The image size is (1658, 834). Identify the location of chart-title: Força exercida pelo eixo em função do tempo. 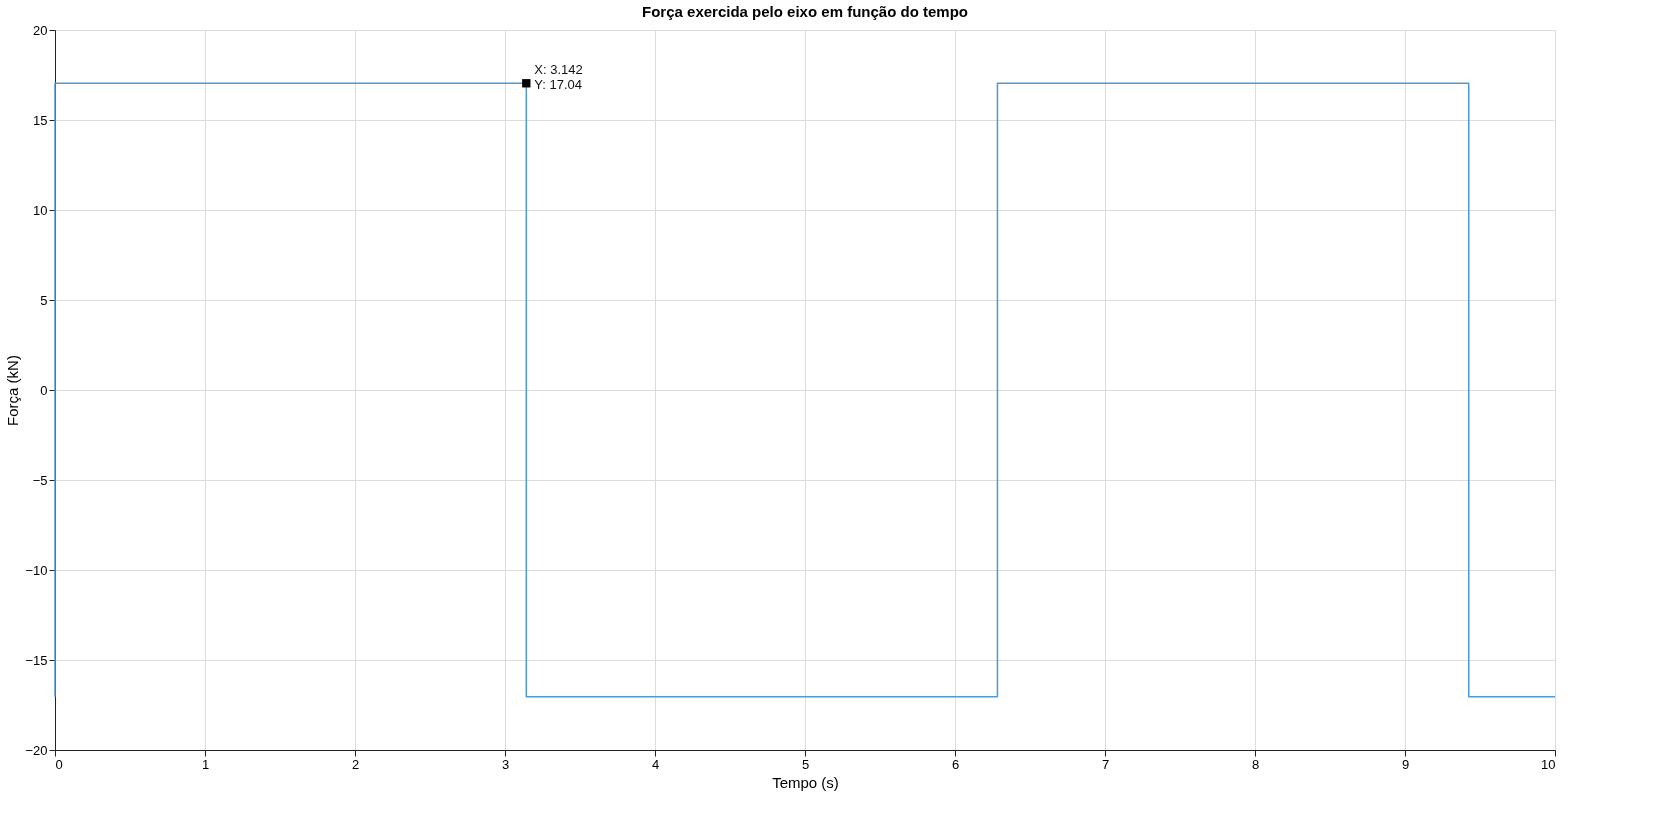
(805, 11).